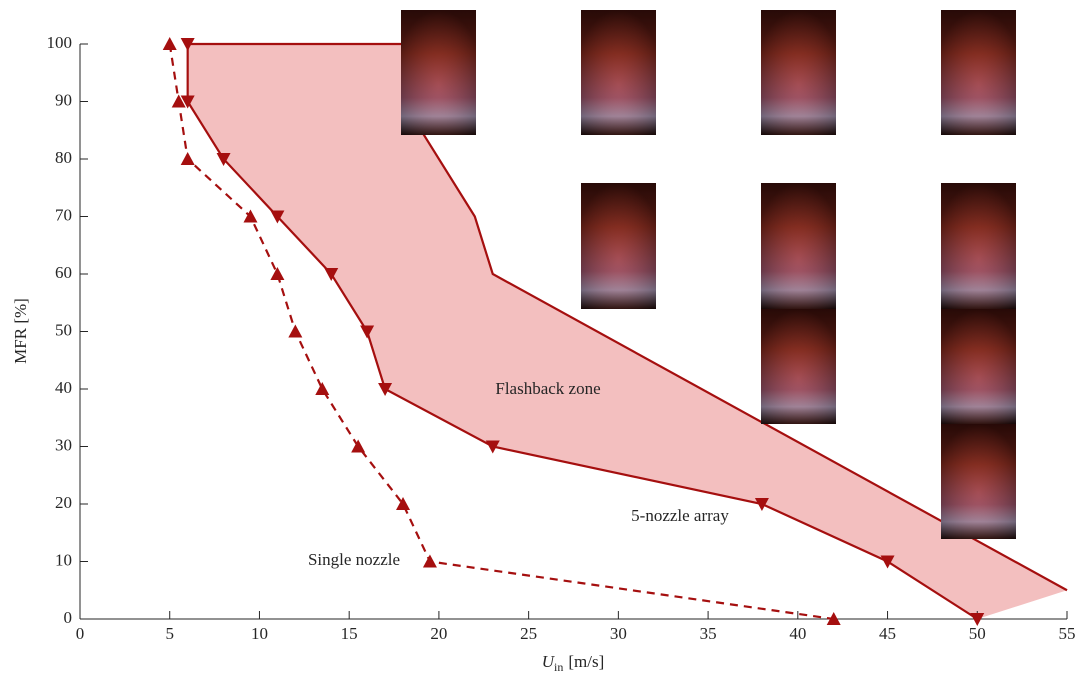 This screenshot has width=1081, height=680. I want to click on x-tick-label: 10, so click(259, 633).